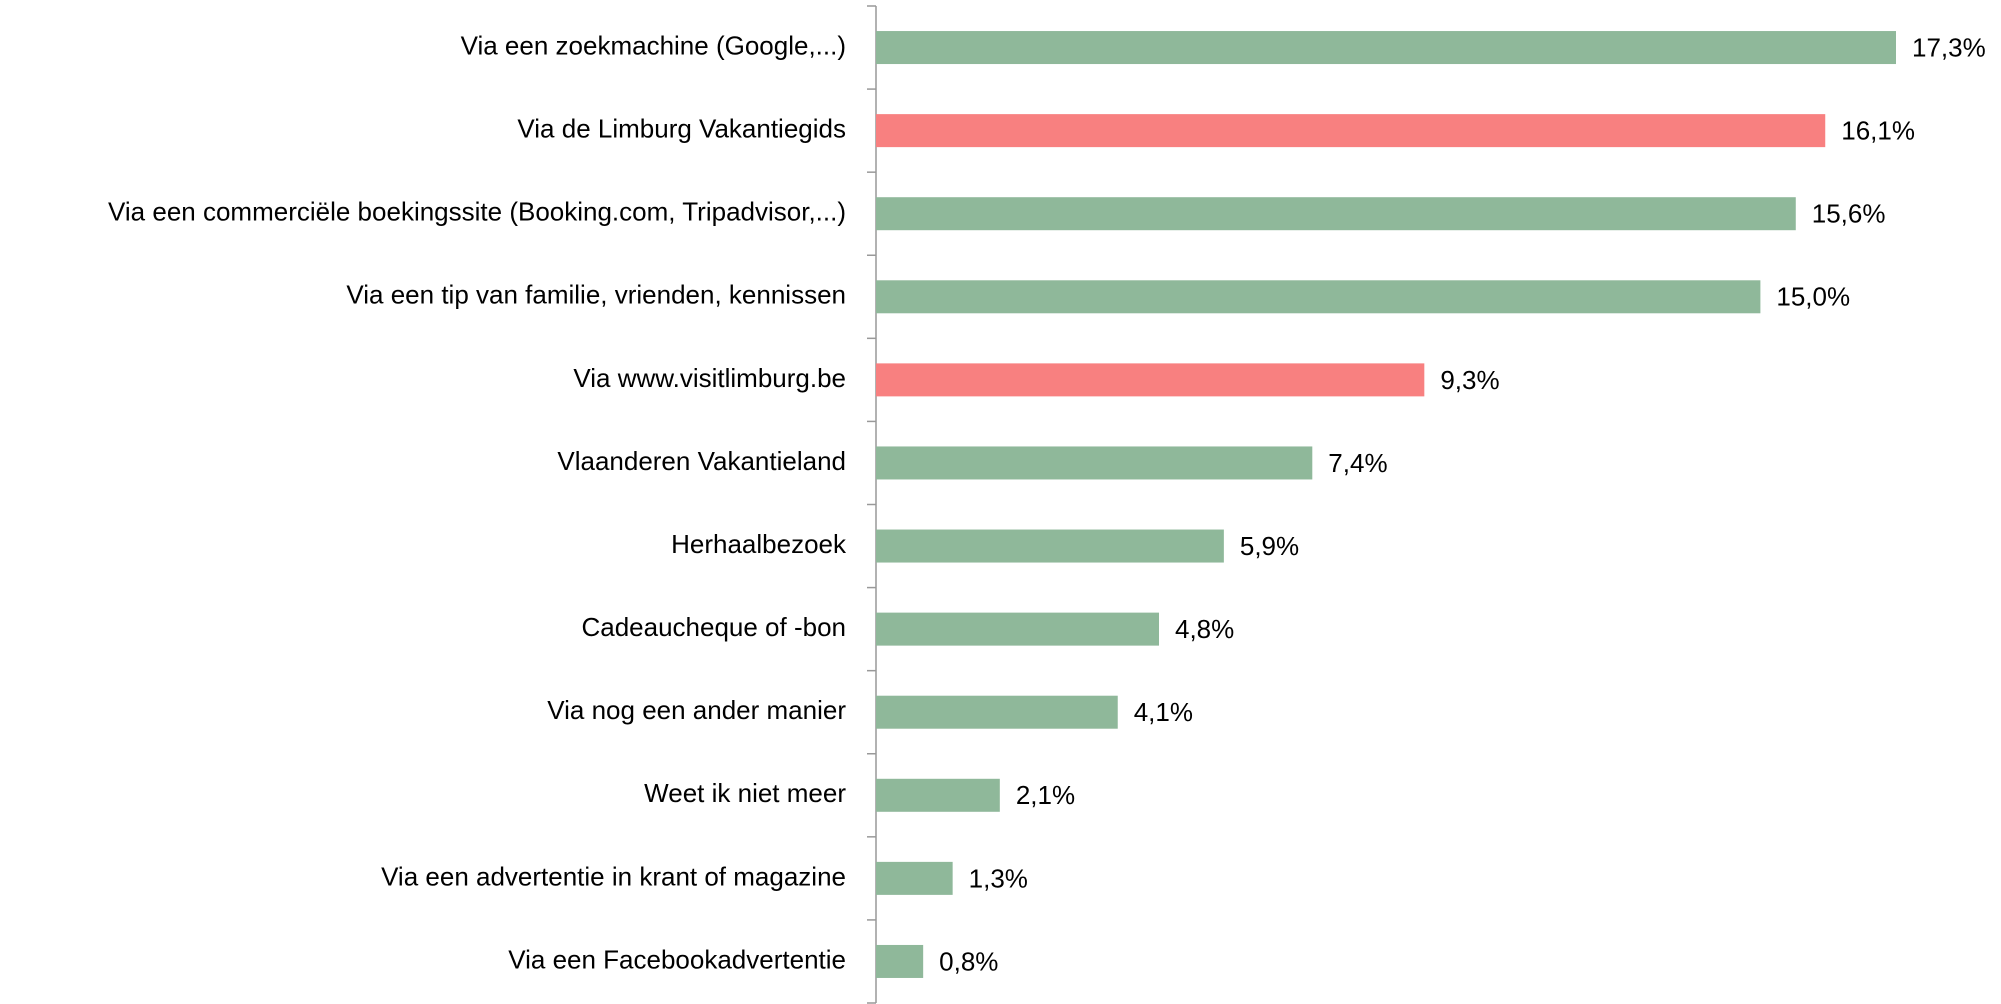 This screenshot has width=2001, height=1004. Describe the element at coordinates (1357, 463) in the screenshot. I see `value-label: 7,4%` at that location.